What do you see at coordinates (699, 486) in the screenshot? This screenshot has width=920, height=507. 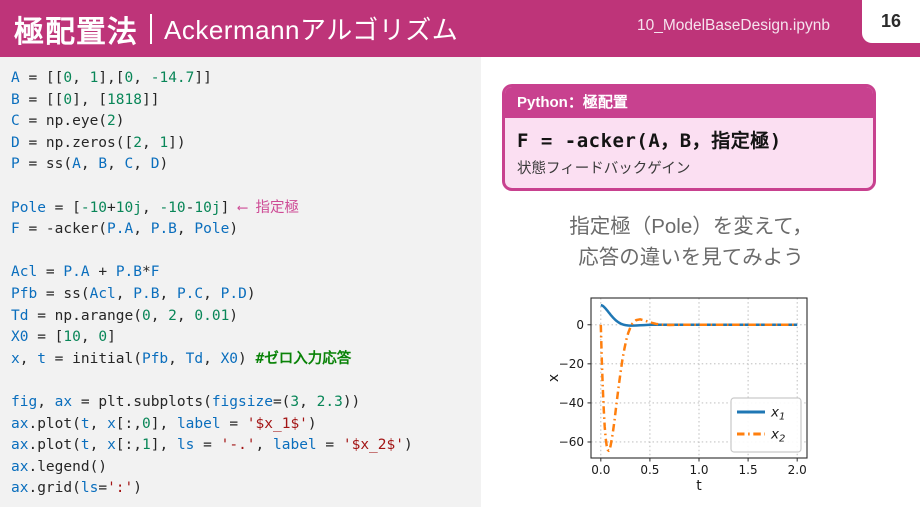 I see `x-axis-label: t` at bounding box center [699, 486].